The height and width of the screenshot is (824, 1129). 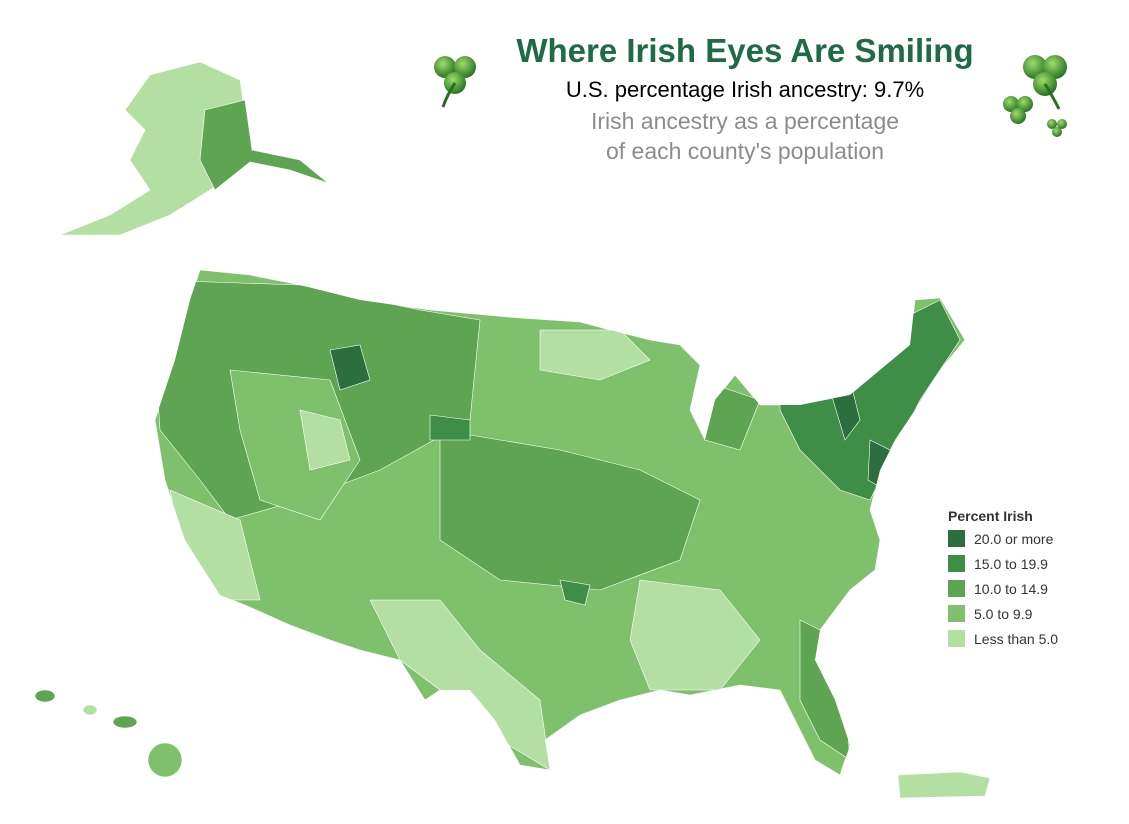 I want to click on title: Where Irish Eyes Are Smiling, so click(x=744, y=50).